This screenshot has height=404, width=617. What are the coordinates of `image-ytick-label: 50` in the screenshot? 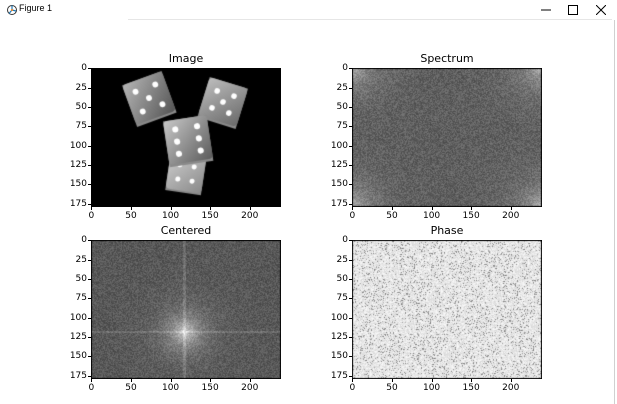 It's located at (81, 107).